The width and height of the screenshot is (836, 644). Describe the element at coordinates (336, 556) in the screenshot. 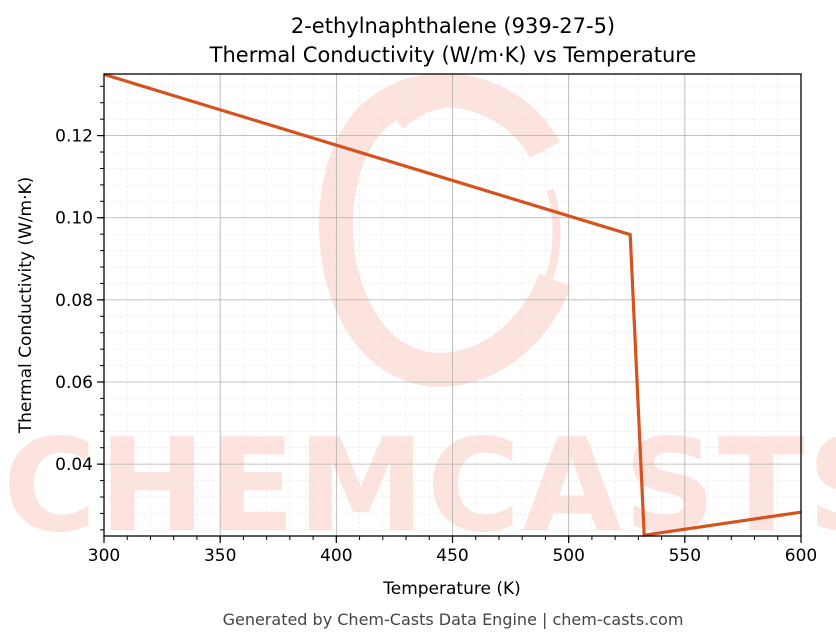

I see `x-tick-label: 400` at that location.